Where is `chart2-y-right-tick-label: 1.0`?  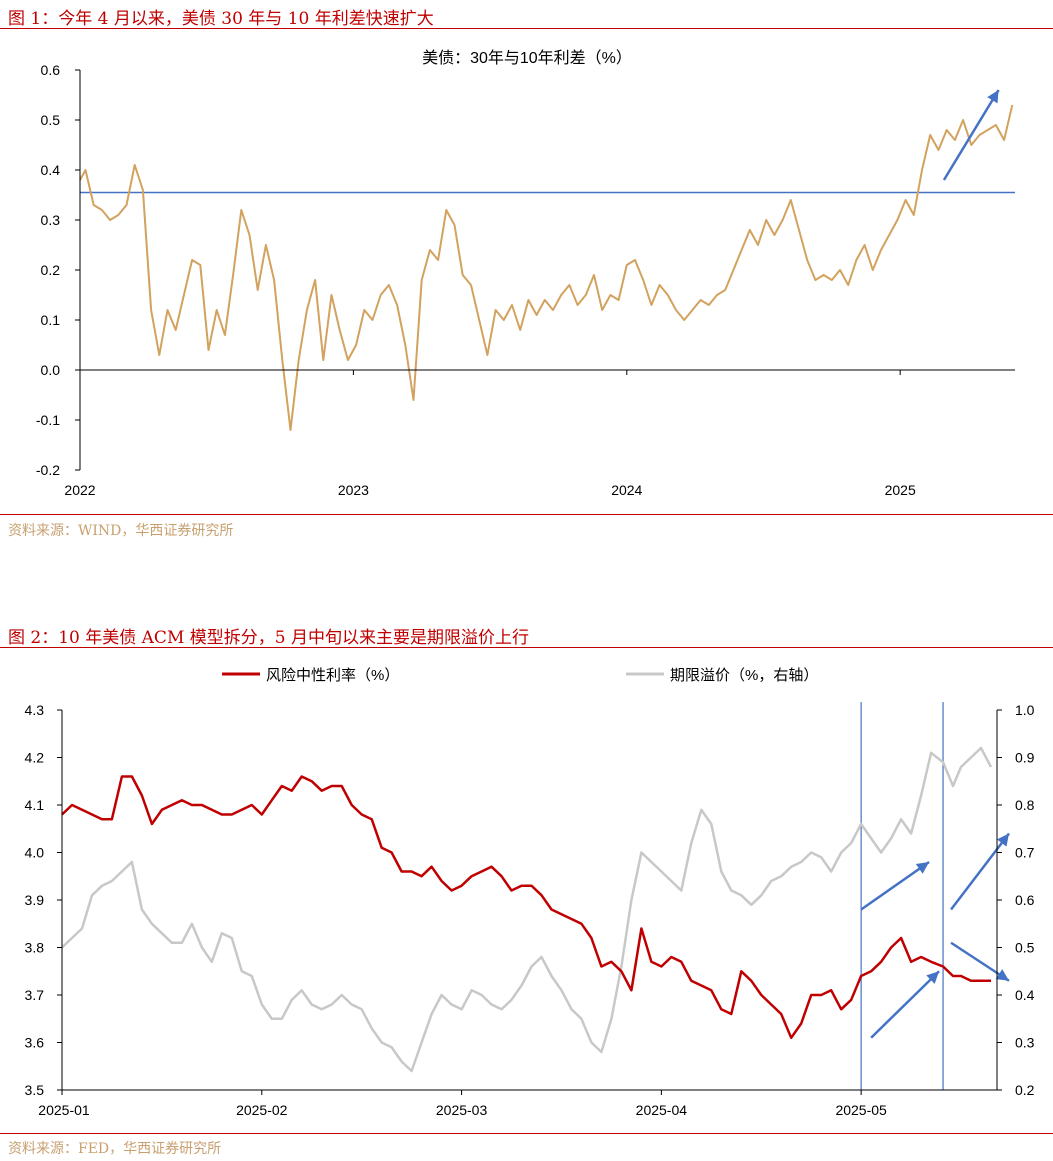 chart2-y-right-tick-label: 1.0 is located at coordinates (1025, 710).